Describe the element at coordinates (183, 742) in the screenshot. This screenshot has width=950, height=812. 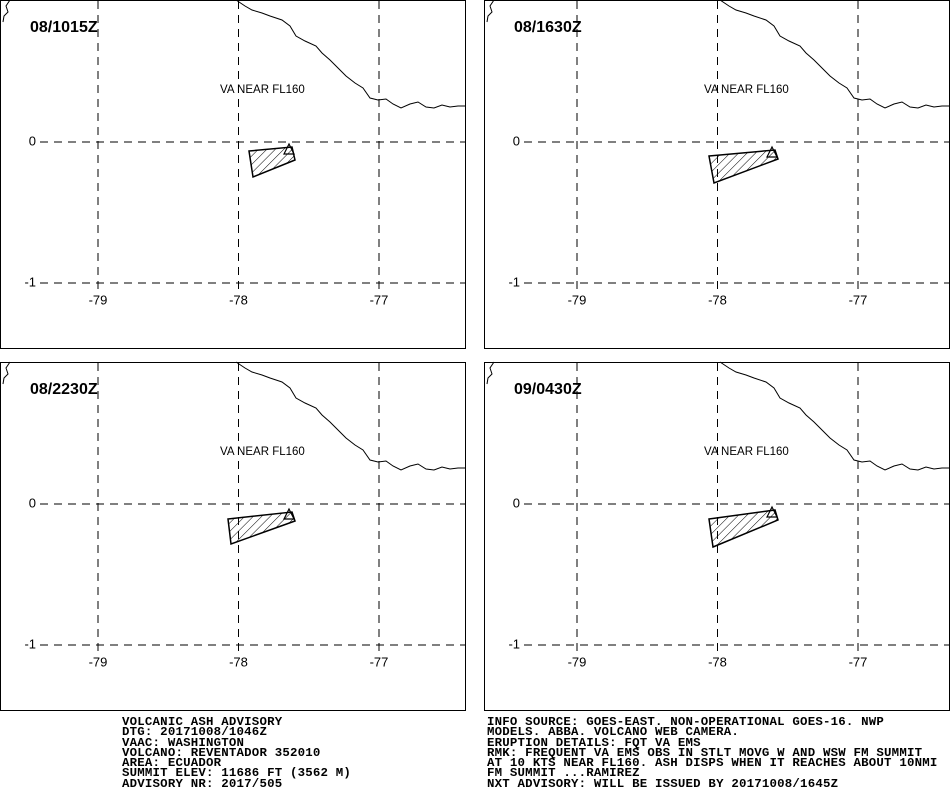
I see `advisory-line: VAAC: WASHINGTON` at that location.